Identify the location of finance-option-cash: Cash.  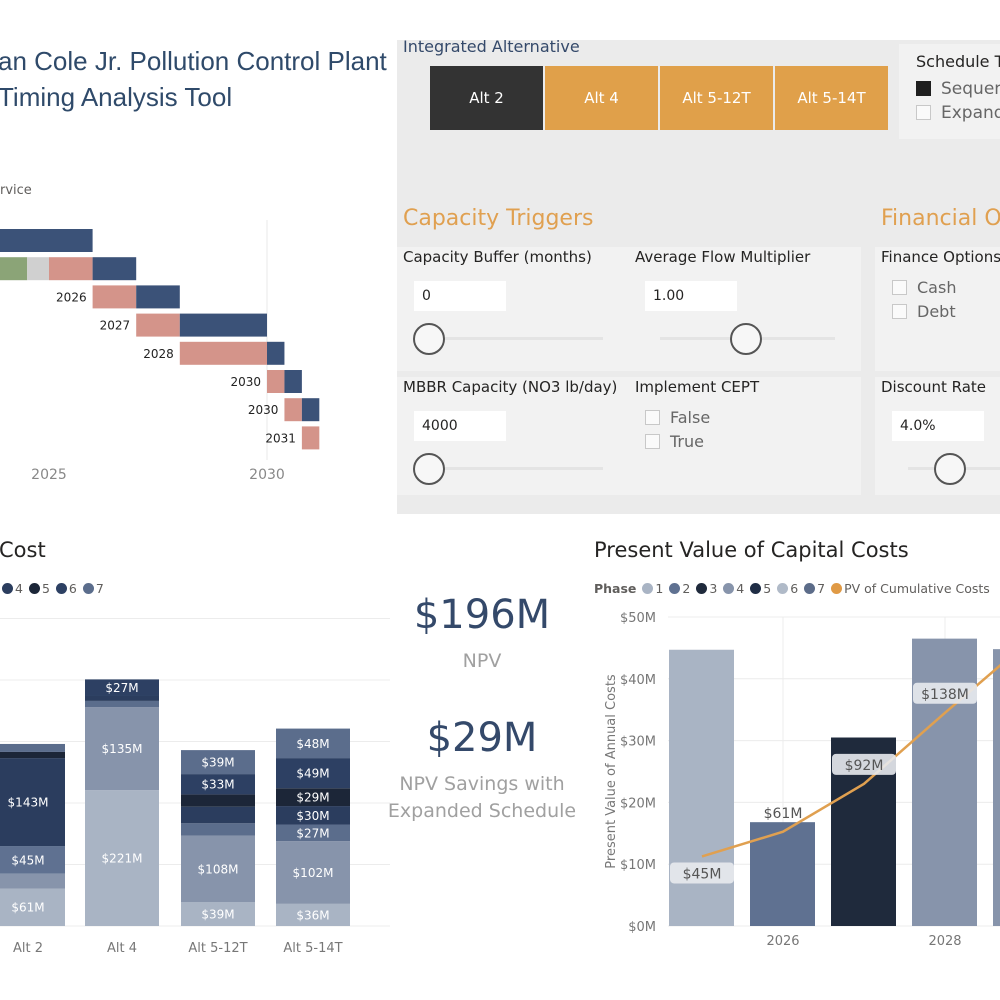
(924, 287).